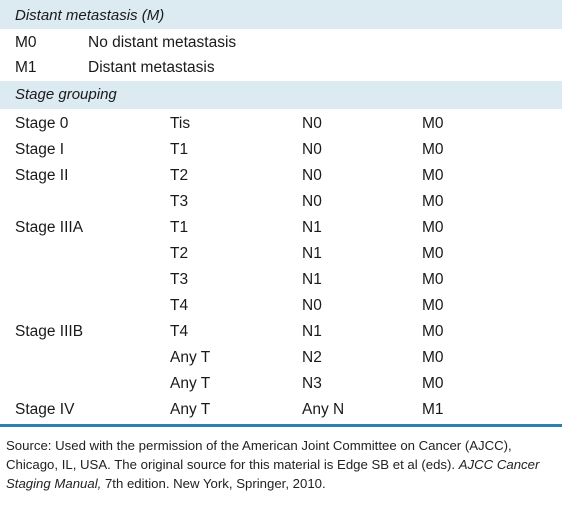 Image resolution: width=562 pixels, height=514 pixels. Describe the element at coordinates (151, 67) in the screenshot. I see `m-description: Distant metastasis` at that location.